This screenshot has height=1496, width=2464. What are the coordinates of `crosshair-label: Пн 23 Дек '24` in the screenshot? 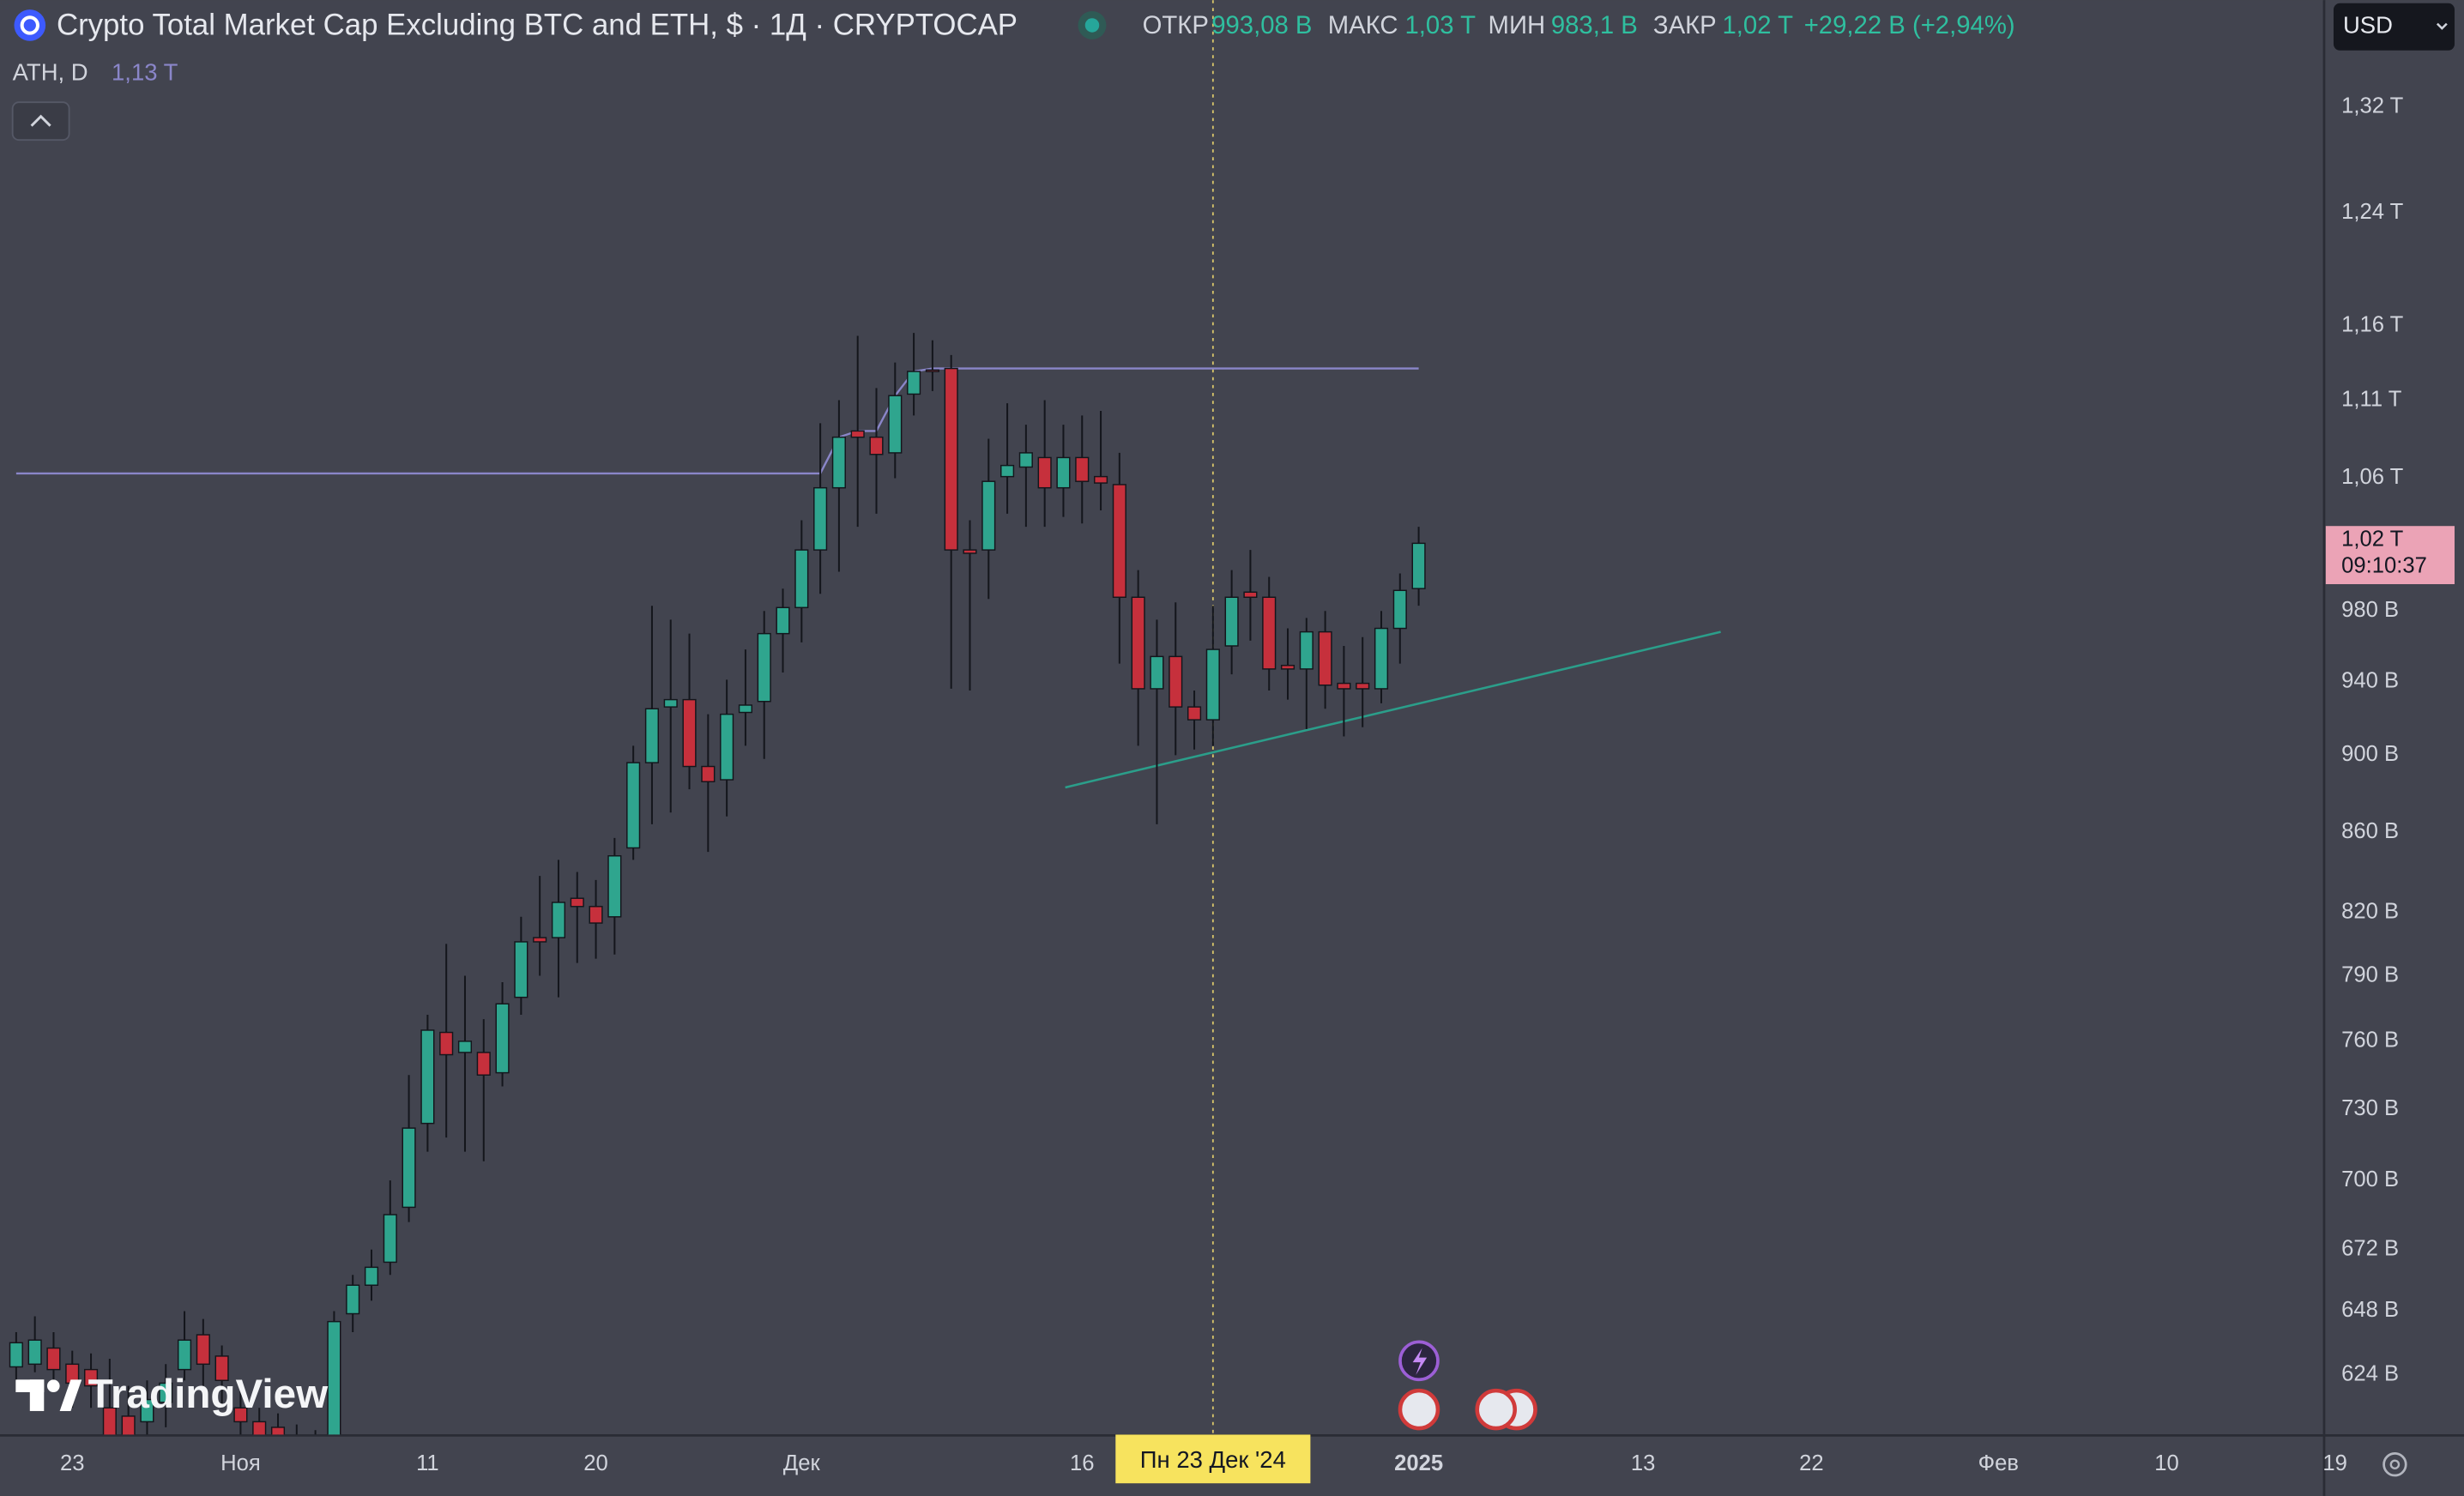 It's located at (1213, 1459).